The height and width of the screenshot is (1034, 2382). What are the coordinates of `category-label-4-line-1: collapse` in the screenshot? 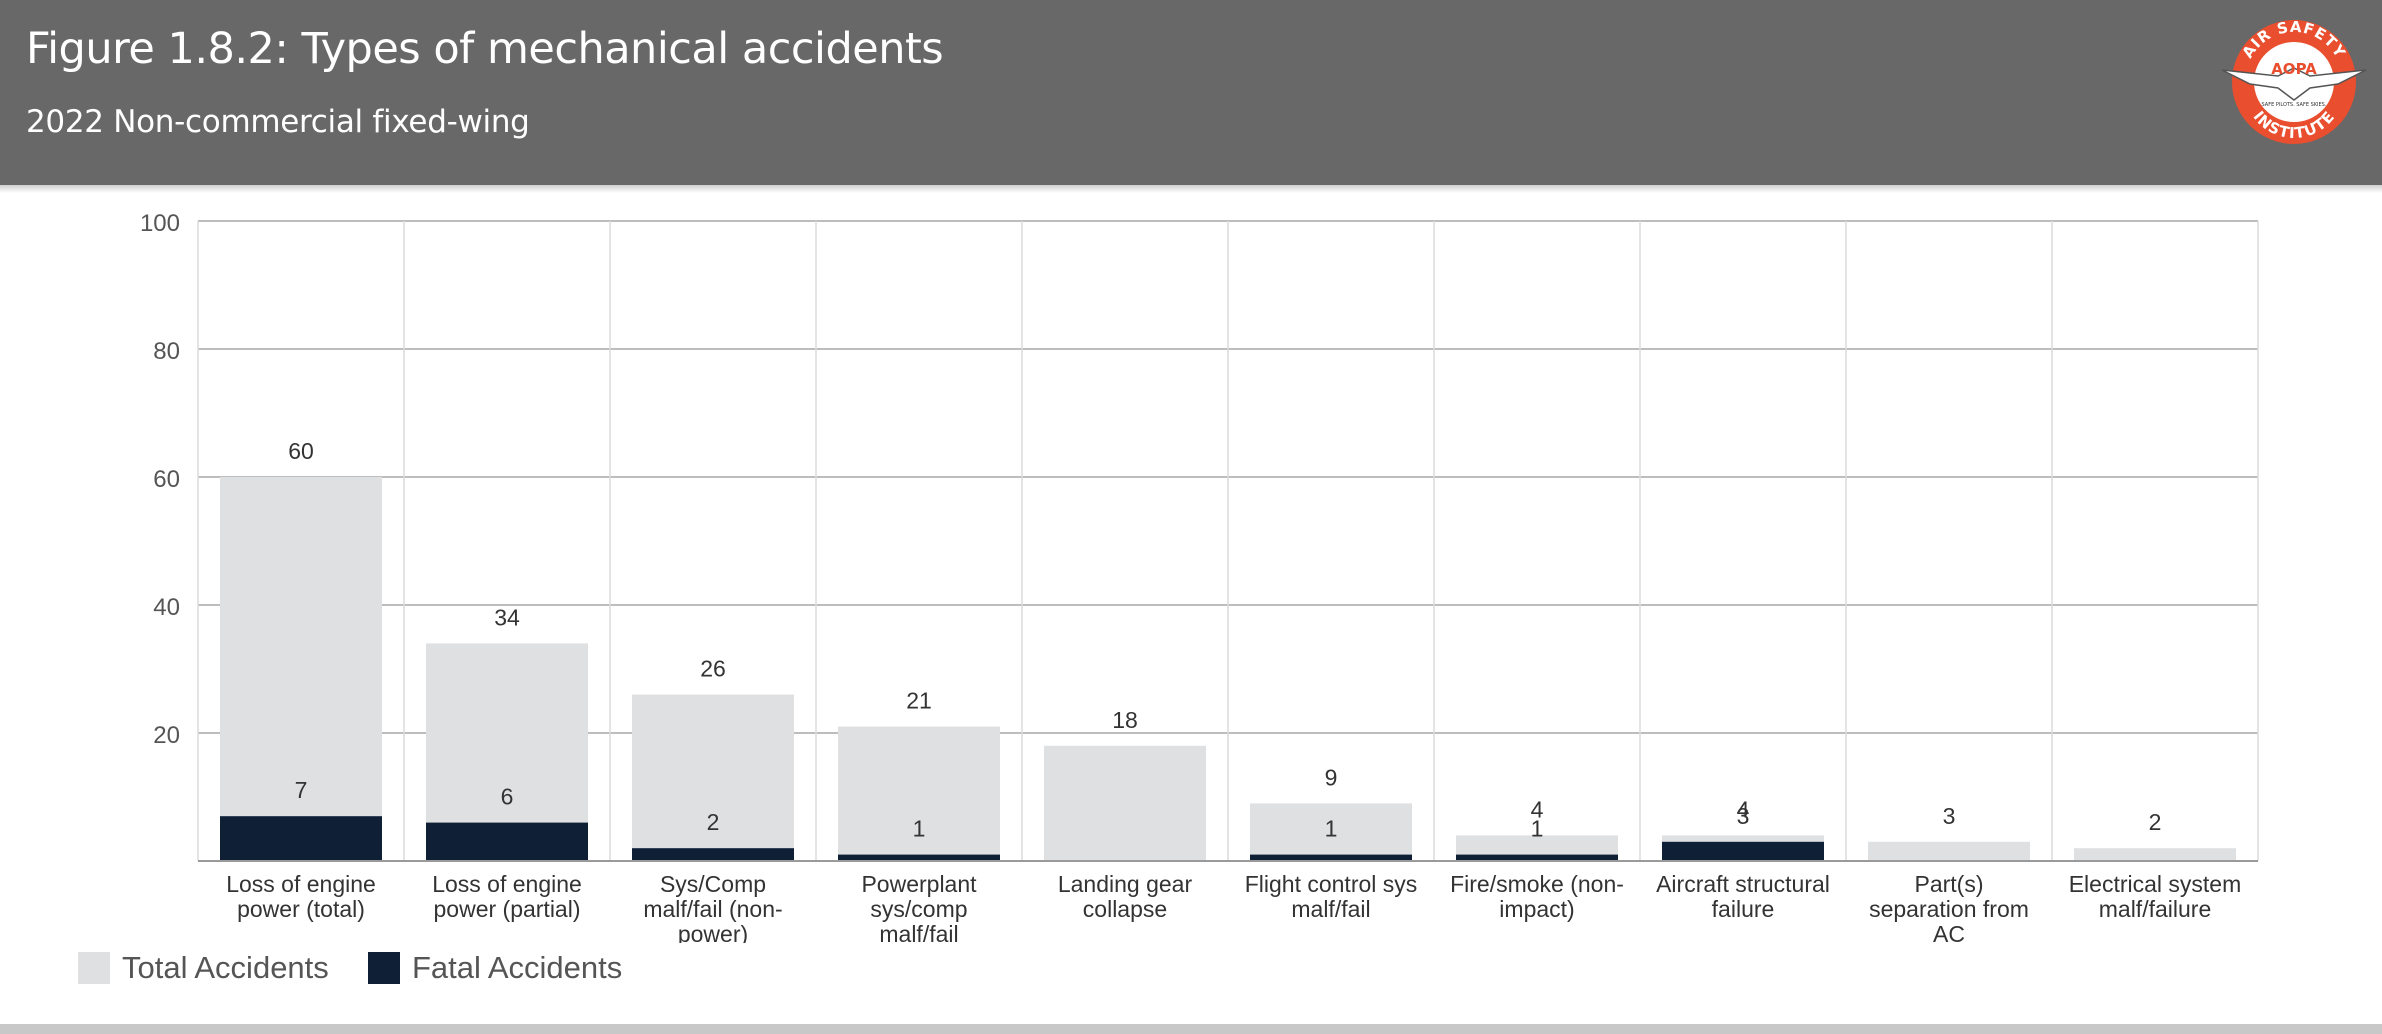 It's located at (1125, 909).